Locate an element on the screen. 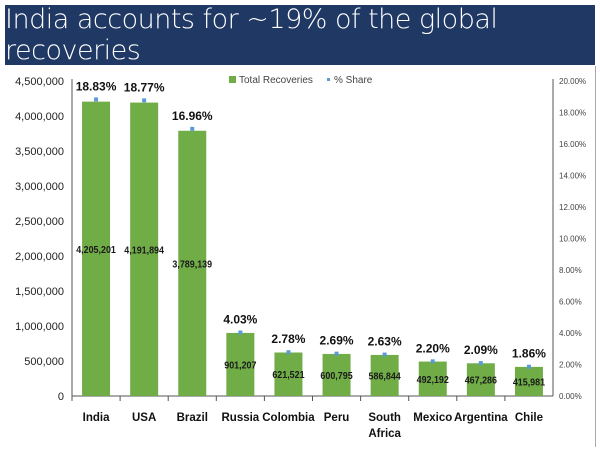  left-tick-label: 2,500,000 is located at coordinates (39, 222).